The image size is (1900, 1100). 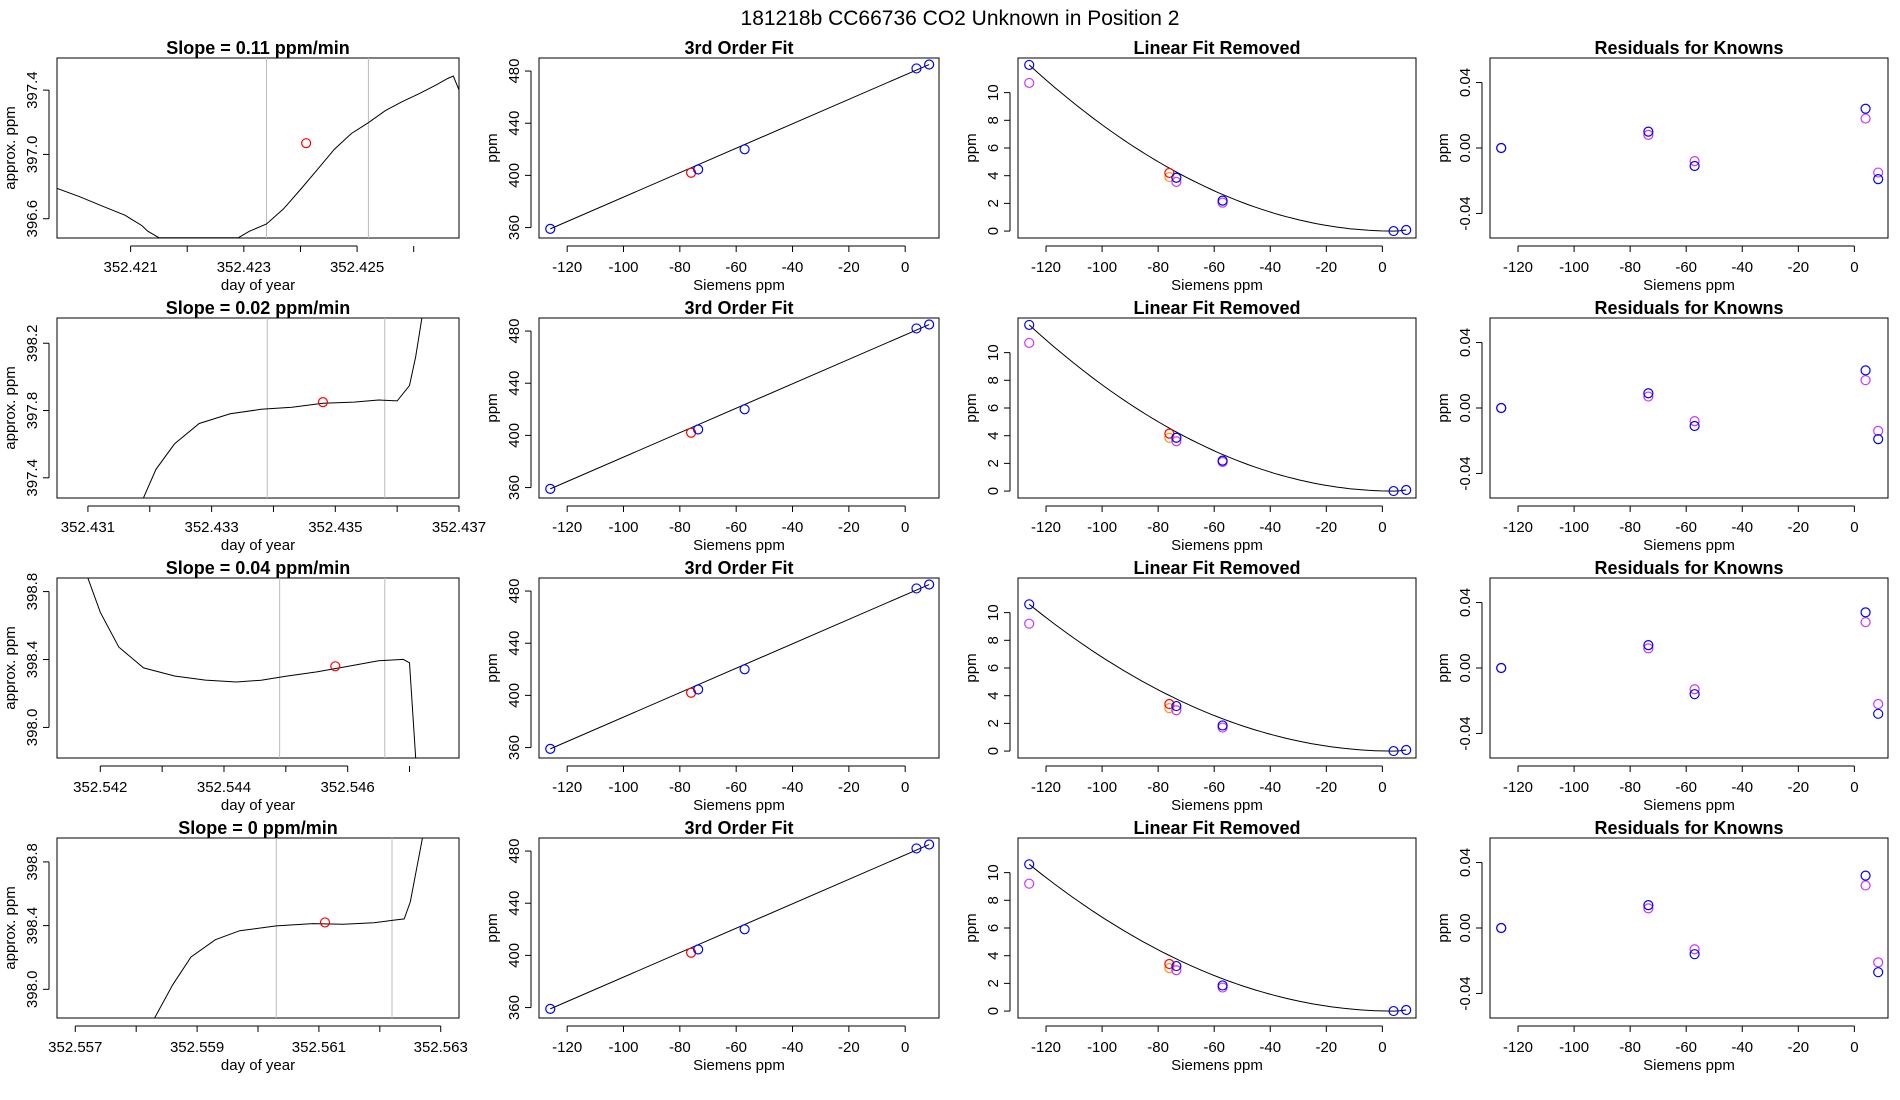 I want to click on fit-panel-x-tick-label: -60, so click(x=736, y=787).